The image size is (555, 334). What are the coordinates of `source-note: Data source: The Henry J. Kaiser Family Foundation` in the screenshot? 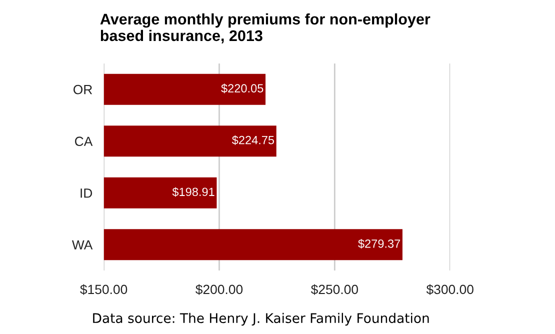 It's located at (261, 319).